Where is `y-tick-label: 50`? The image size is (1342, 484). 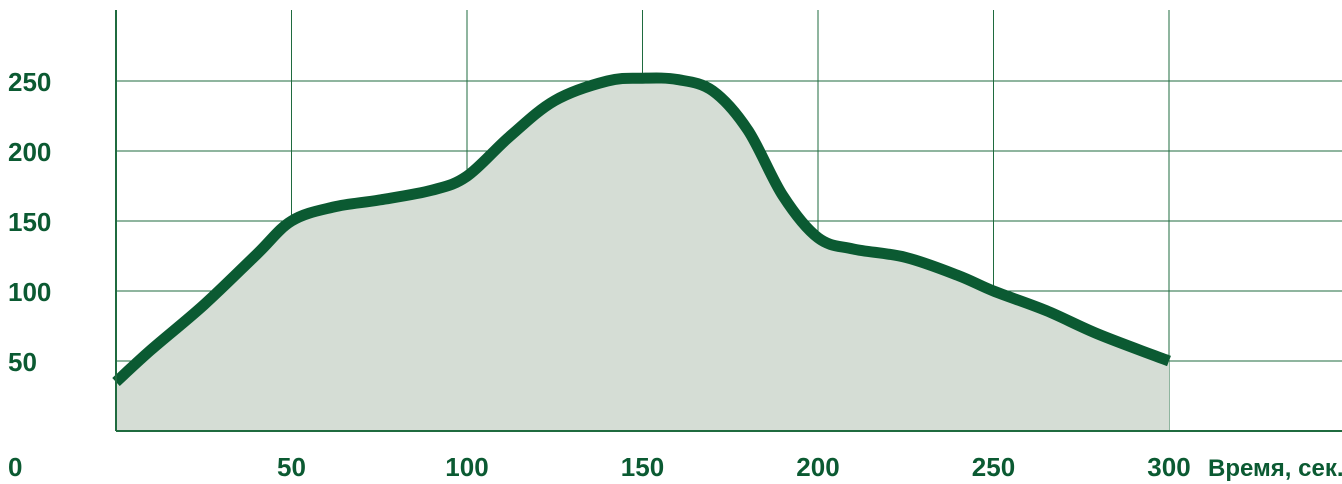 y-tick-label: 50 is located at coordinates (22, 362).